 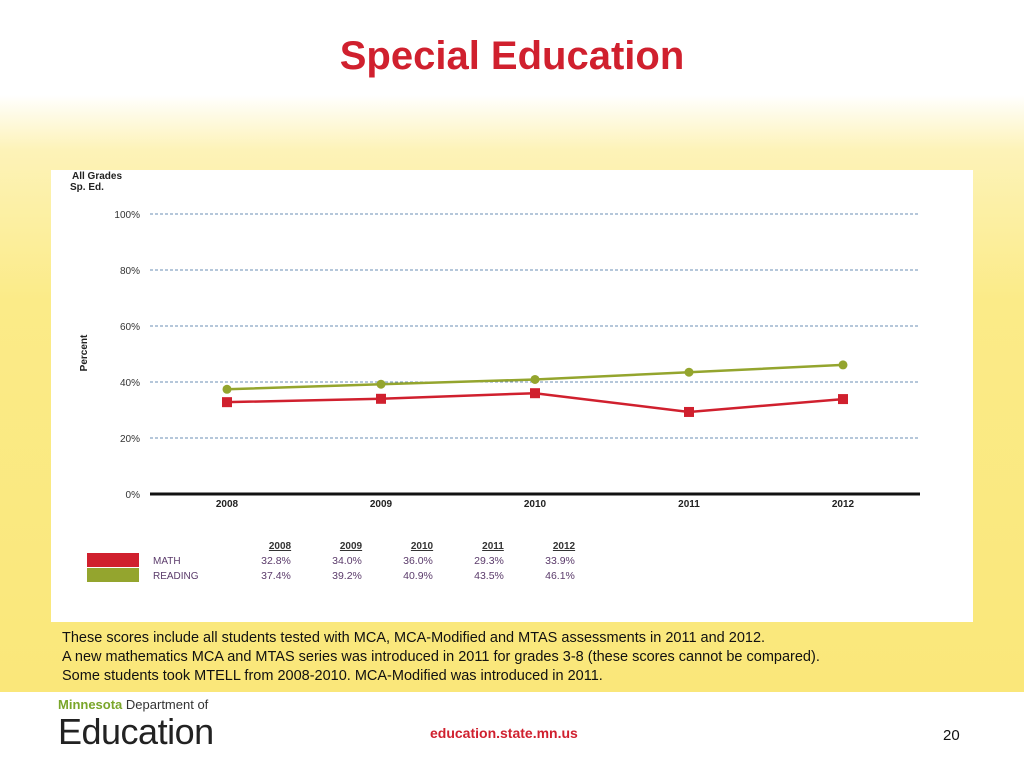 I want to click on table-header: 2009, so click(x=351, y=546).